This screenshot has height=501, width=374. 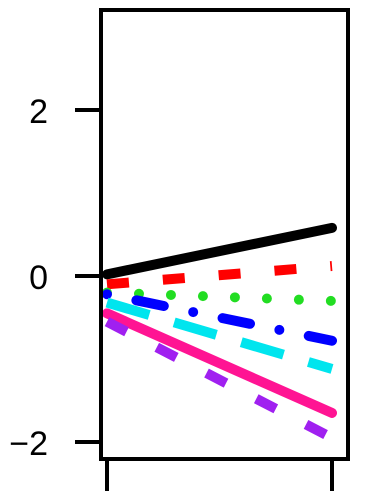 I want to click on y-tick-label-0: −2, so click(x=28, y=444).